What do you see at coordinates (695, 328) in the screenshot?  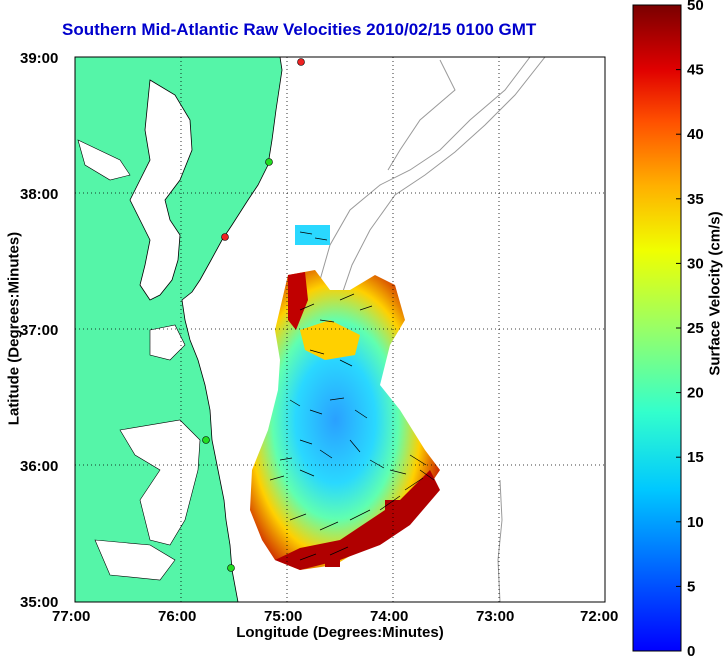 I see `colorbar-tick-label: 25` at bounding box center [695, 328].